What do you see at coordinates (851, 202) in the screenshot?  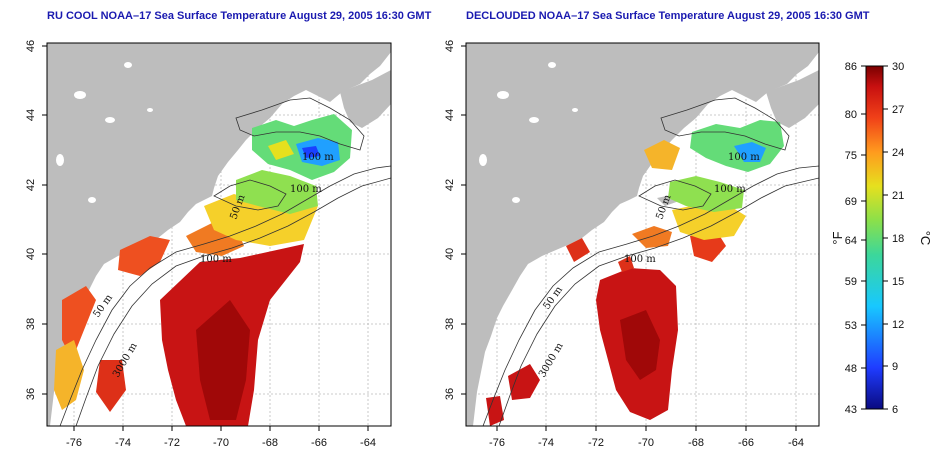 I see `colorbar-f-label: 69` at bounding box center [851, 202].